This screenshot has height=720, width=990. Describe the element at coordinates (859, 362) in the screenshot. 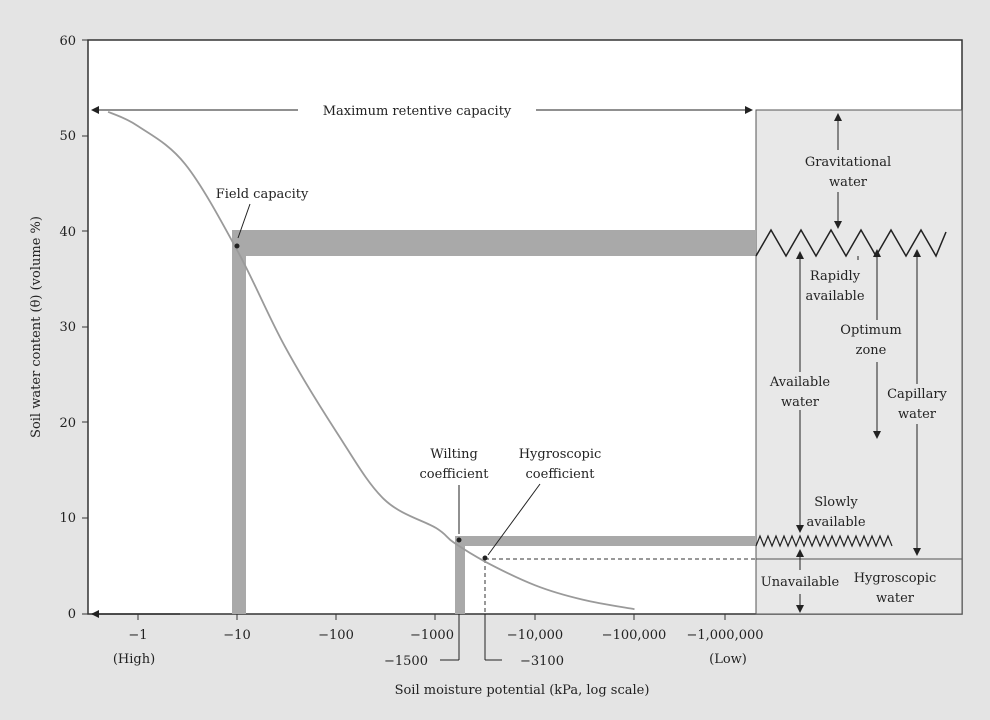

I see `zone-panel` at that location.